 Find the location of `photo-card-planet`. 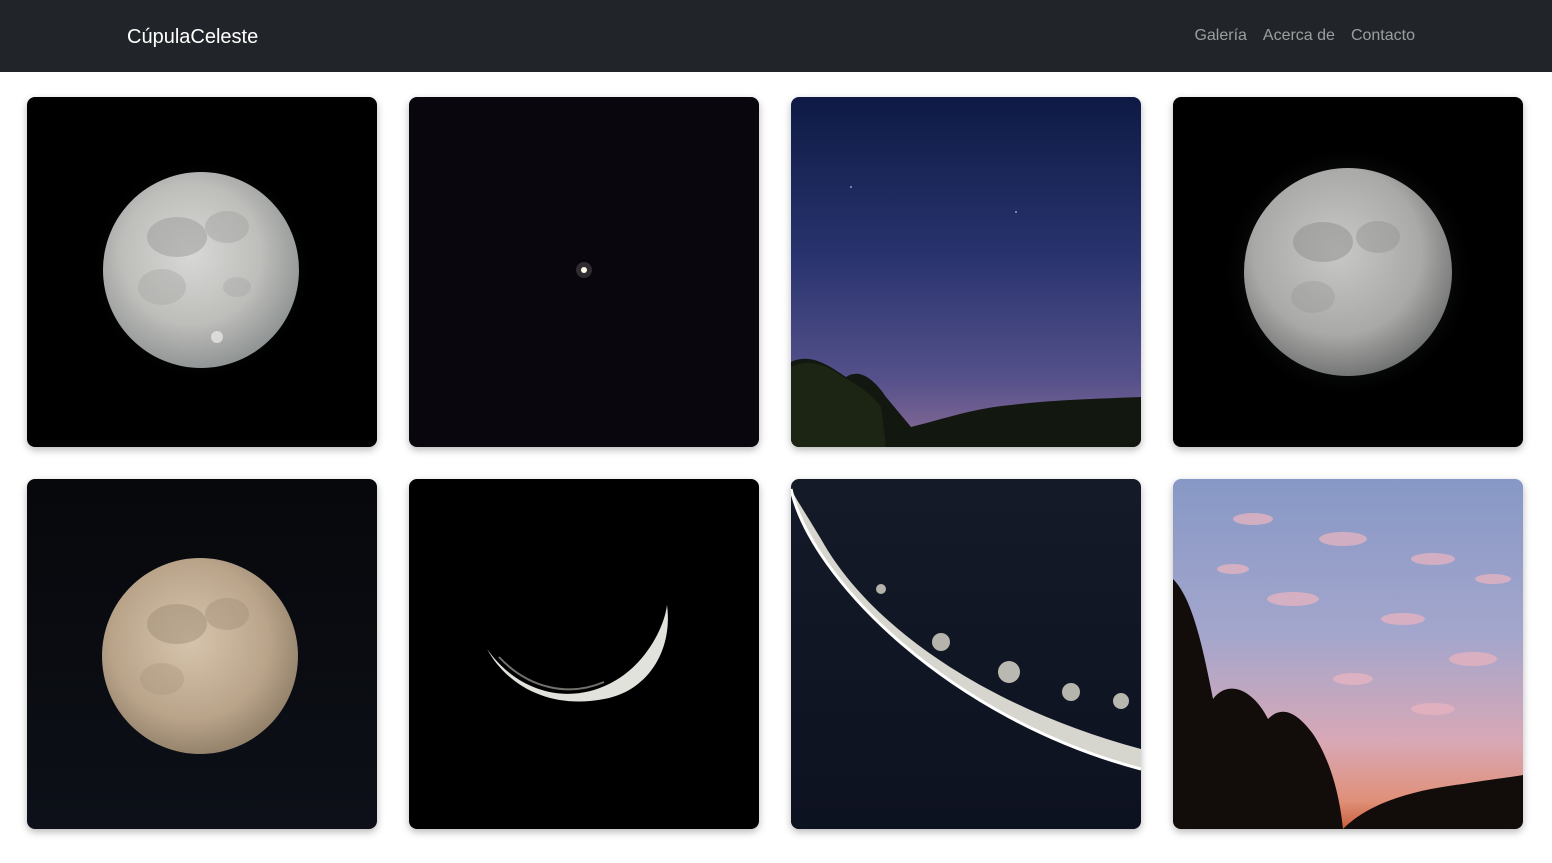

photo-card-planet is located at coordinates (584, 272).